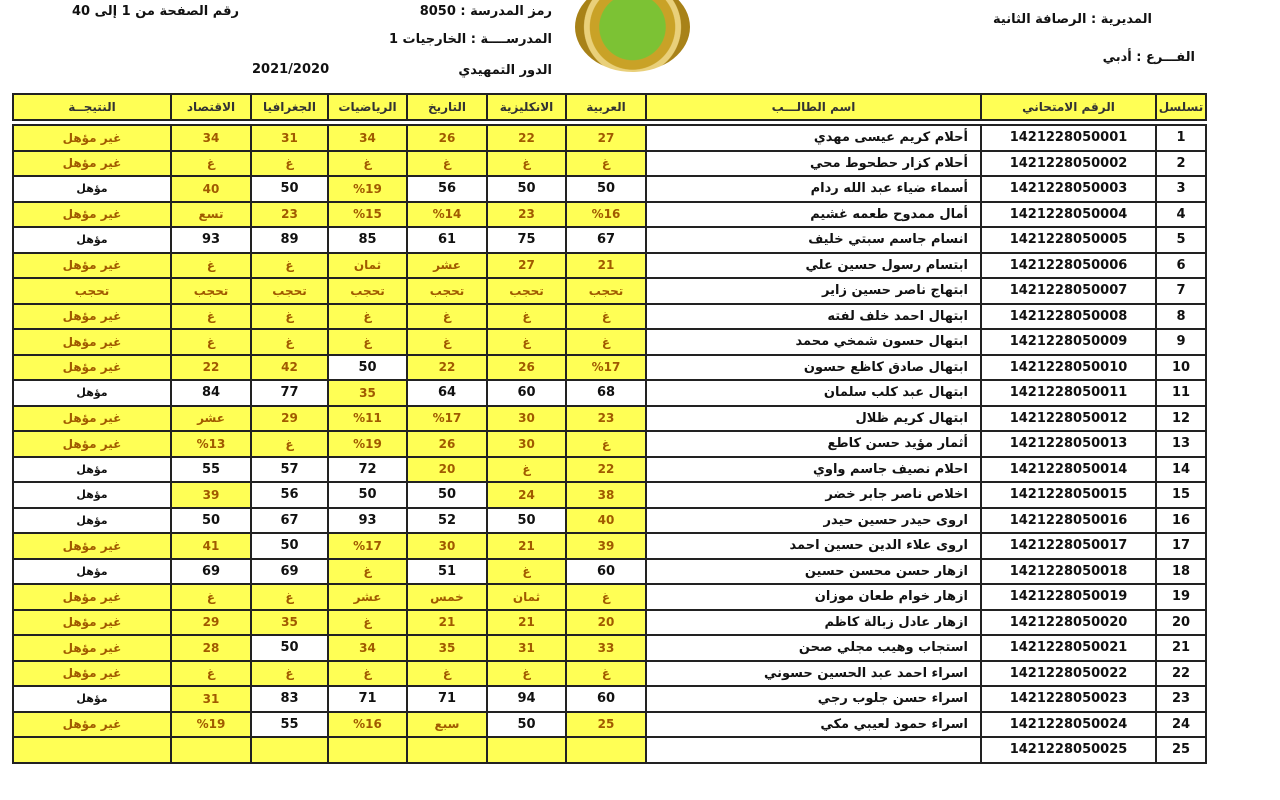  What do you see at coordinates (813, 571) in the screenshot?
I see `student-name-cell: ازهار حسن محسن حسين` at bounding box center [813, 571].